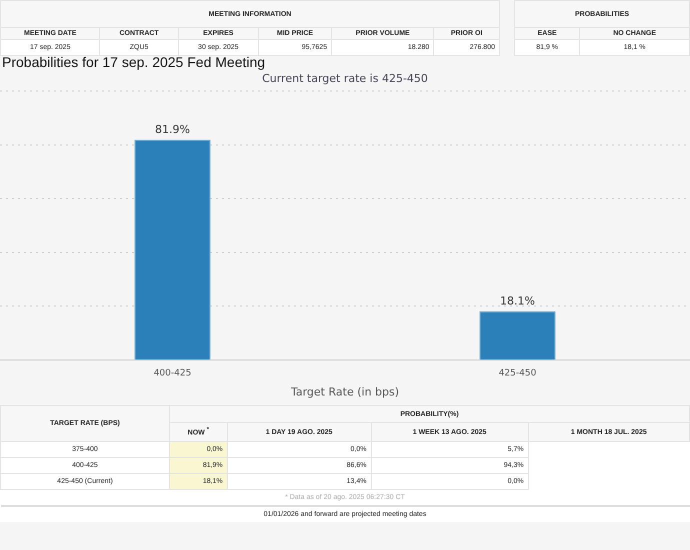  What do you see at coordinates (517, 301) in the screenshot?
I see `data-label: 18.1%` at bounding box center [517, 301].